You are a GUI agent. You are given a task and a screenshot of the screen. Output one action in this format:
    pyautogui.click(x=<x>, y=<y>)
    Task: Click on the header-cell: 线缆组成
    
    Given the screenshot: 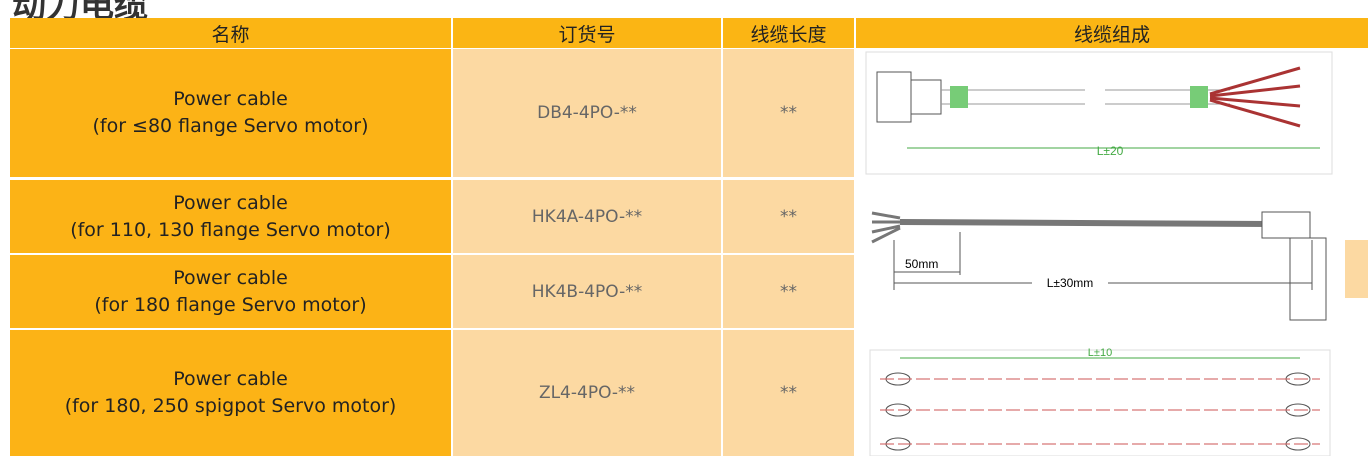 What is the action you would take?
    pyautogui.click(x=1112, y=33)
    